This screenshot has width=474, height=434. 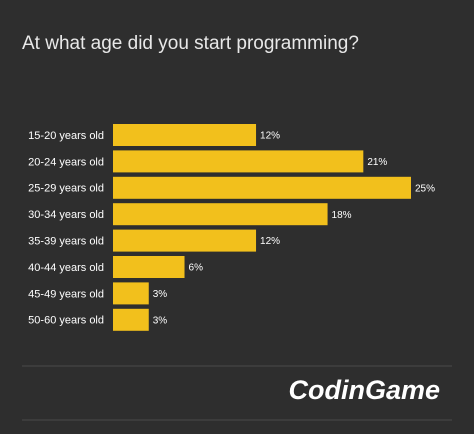 What do you see at coordinates (66, 268) in the screenshot?
I see `y-tick-label: 40-44 years old` at bounding box center [66, 268].